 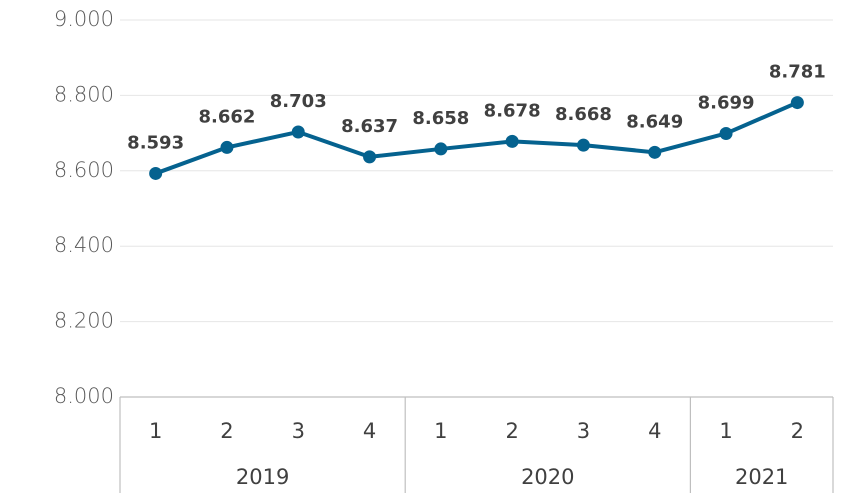 I want to click on data-label: 8.649, so click(x=654, y=121).